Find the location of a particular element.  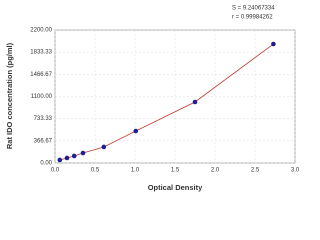

x-axis-title: Optical Density is located at coordinates (175, 187).